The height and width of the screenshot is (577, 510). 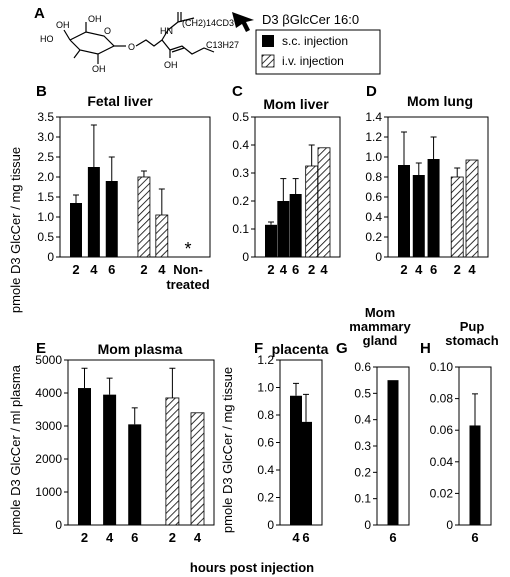 I want to click on structure-labels: OH HO OH OH O O HN (CH2)14CD3 C13H27 OH, so click(x=139, y=44).